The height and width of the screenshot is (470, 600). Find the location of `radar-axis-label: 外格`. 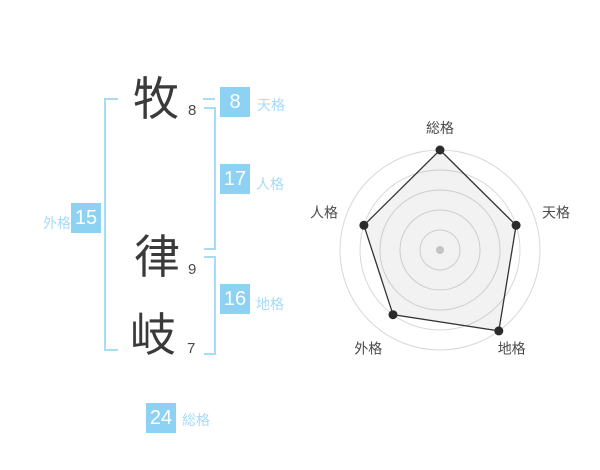

radar-axis-label: 外格 is located at coordinates (368, 349).